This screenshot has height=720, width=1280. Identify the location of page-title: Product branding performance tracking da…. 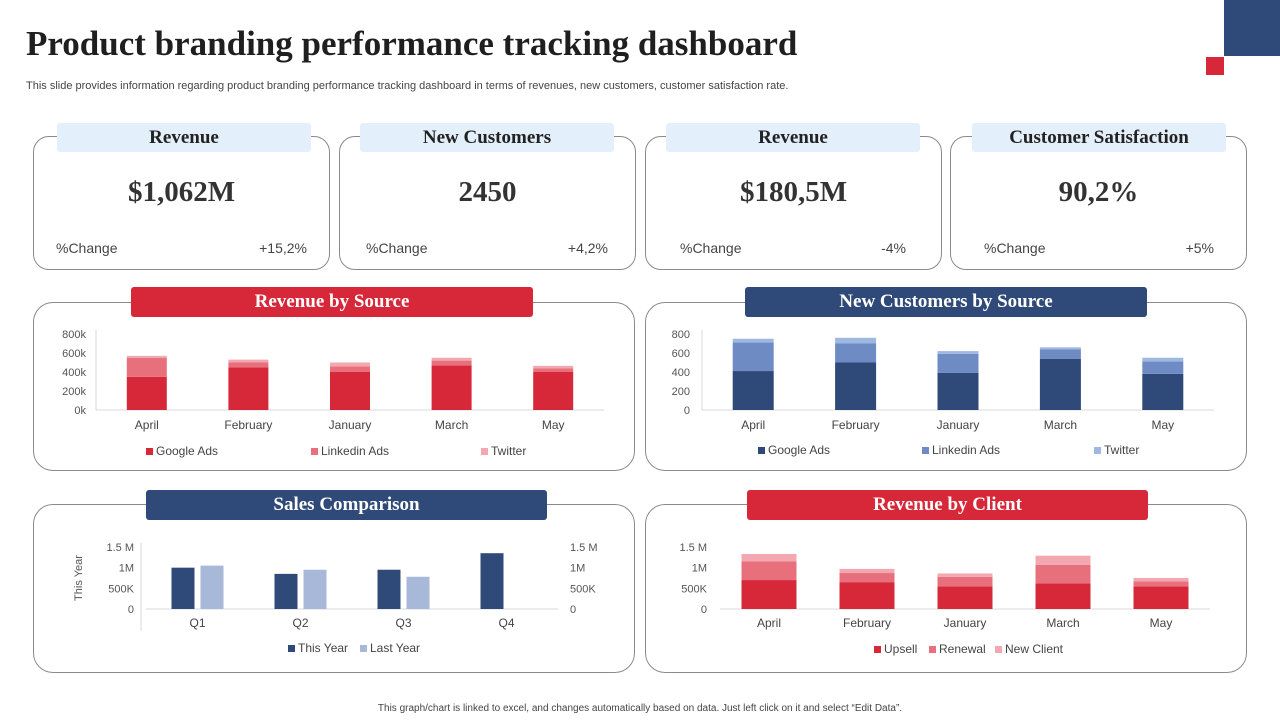
(412, 43).